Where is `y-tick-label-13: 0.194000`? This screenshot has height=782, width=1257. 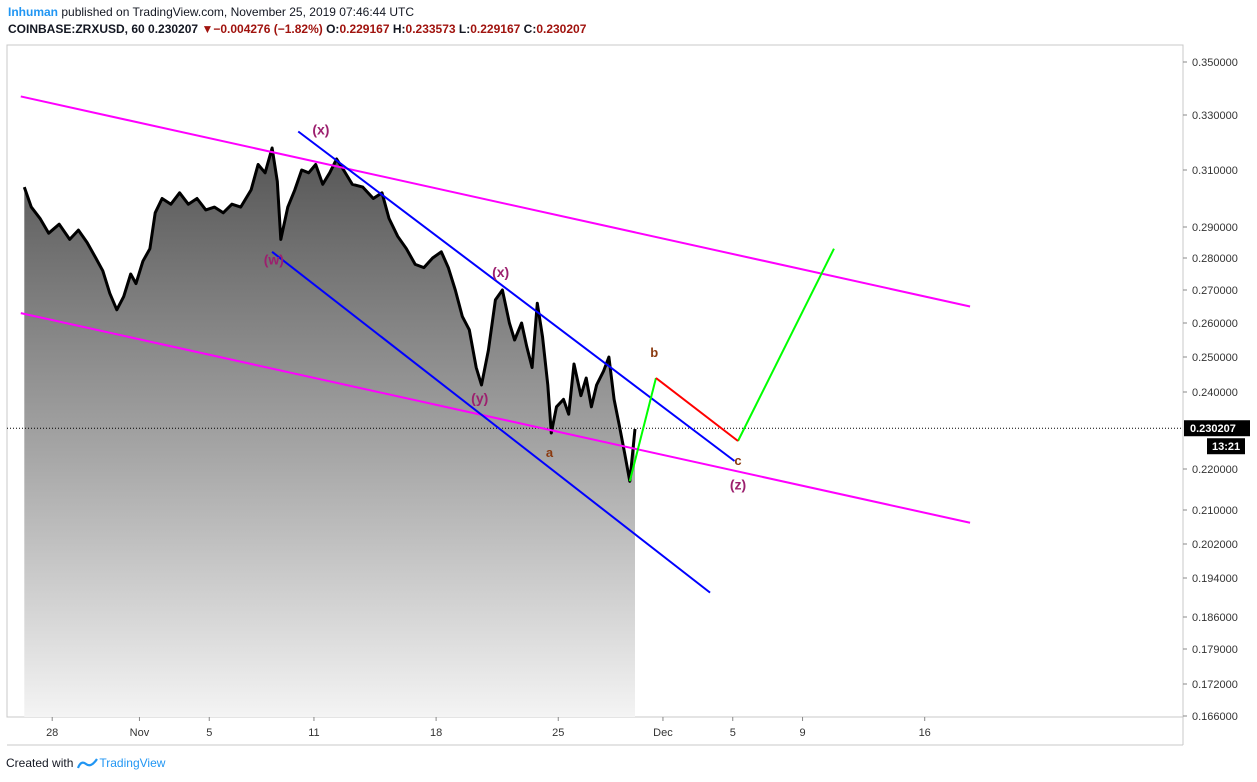 y-tick-label-13: 0.194000 is located at coordinates (1215, 579).